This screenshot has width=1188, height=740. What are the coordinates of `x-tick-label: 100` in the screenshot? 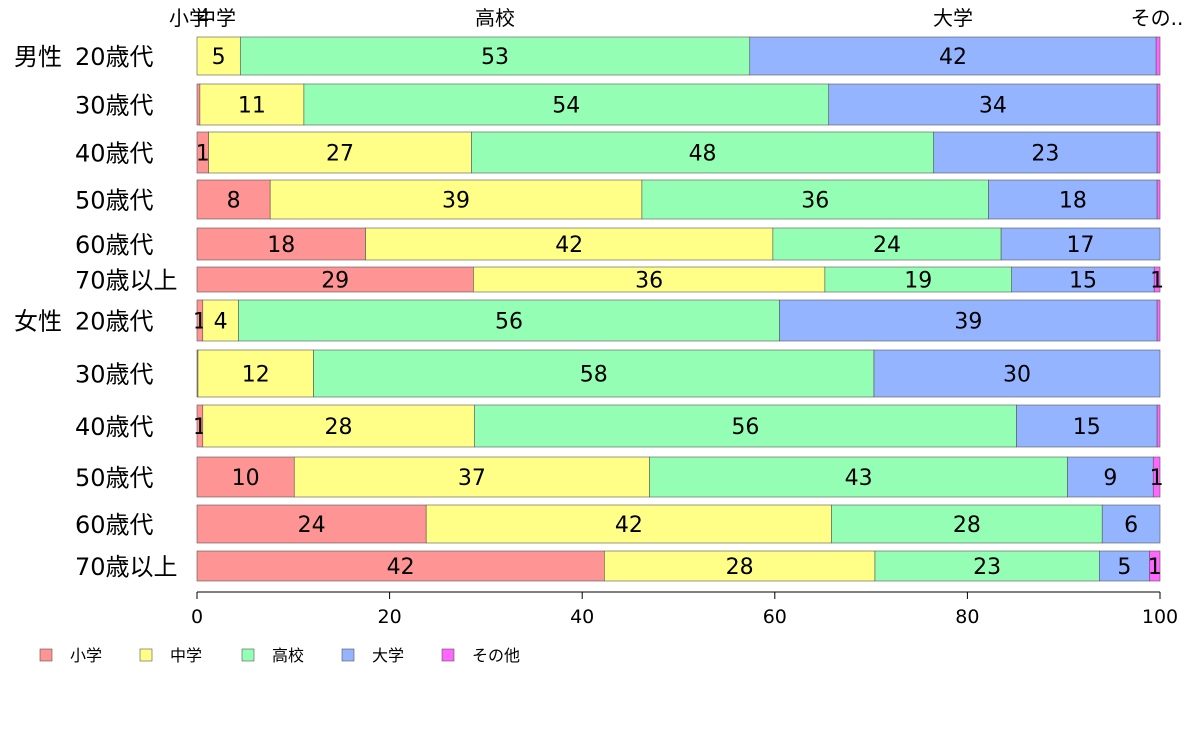 It's located at (1160, 617).